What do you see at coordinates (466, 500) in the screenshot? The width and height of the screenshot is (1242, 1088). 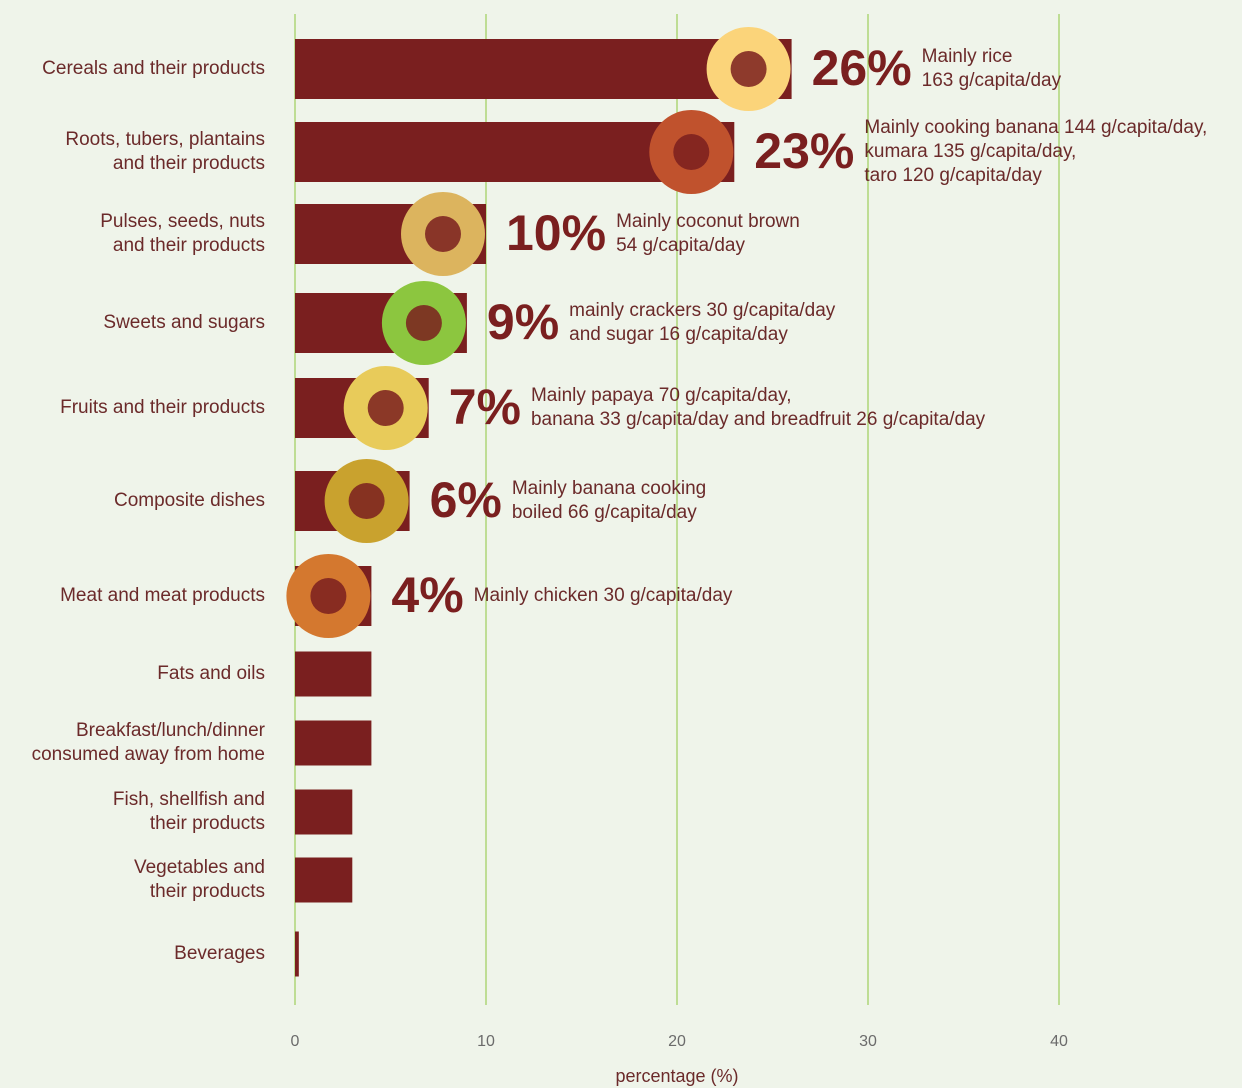 I see `value-label: 6%` at bounding box center [466, 500].